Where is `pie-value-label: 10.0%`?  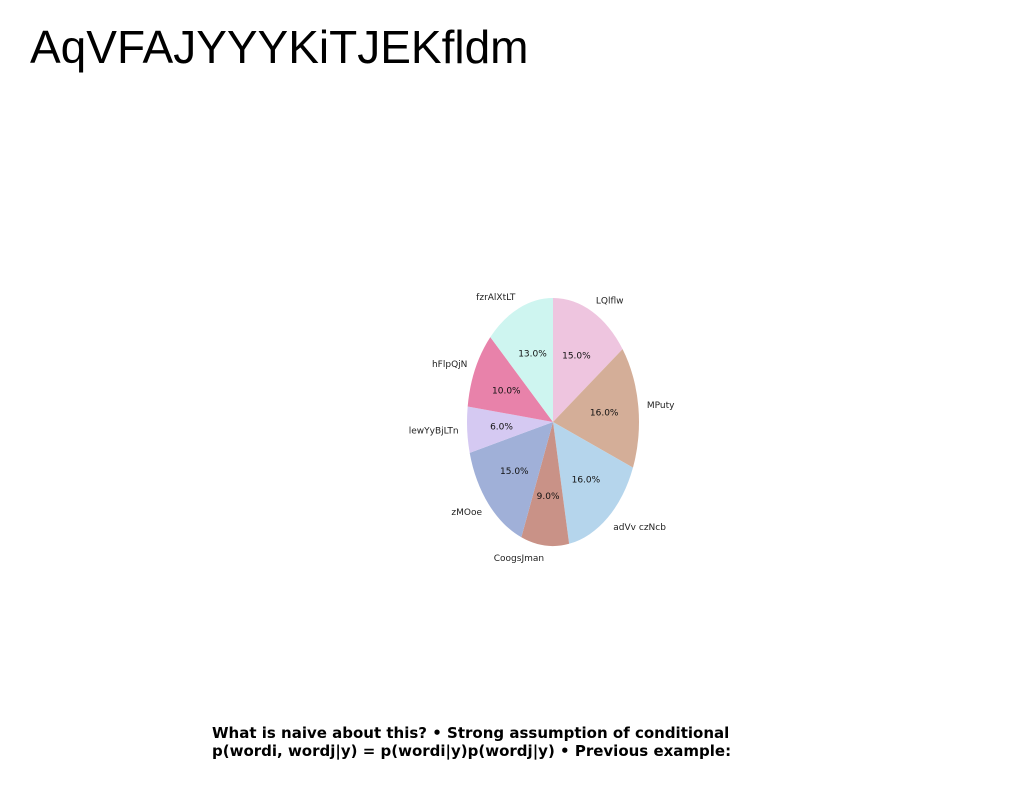 pie-value-label: 10.0% is located at coordinates (506, 391).